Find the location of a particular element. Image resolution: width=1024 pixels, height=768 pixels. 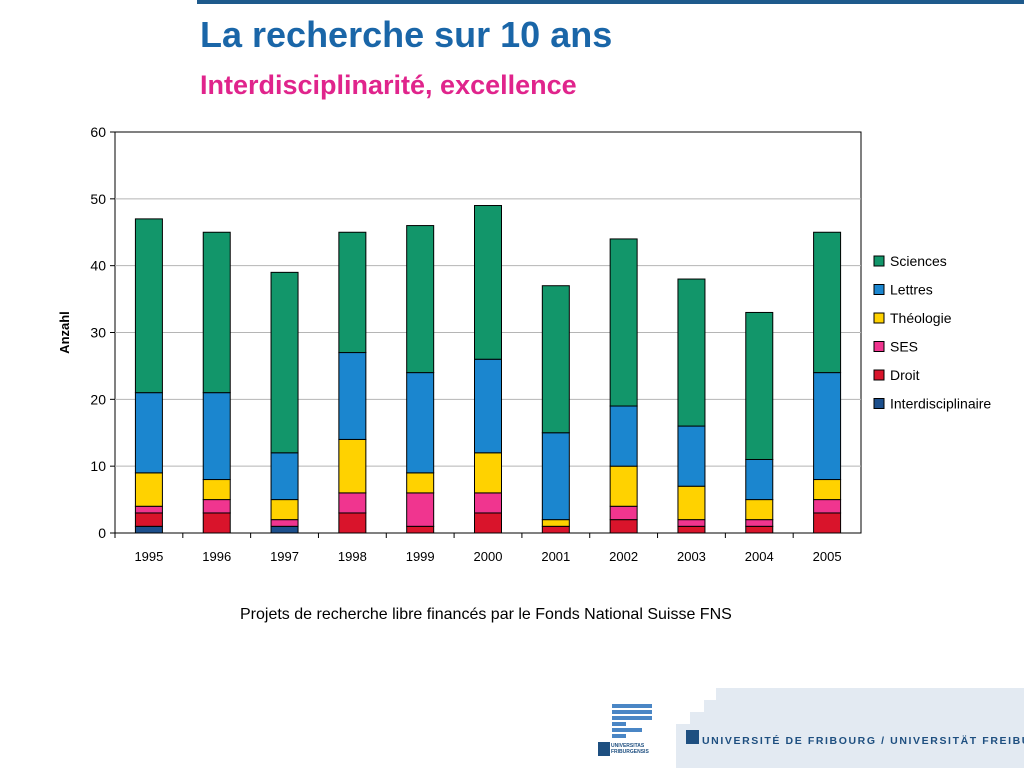

bar-segment-thologie-1997 is located at coordinates (284, 510).